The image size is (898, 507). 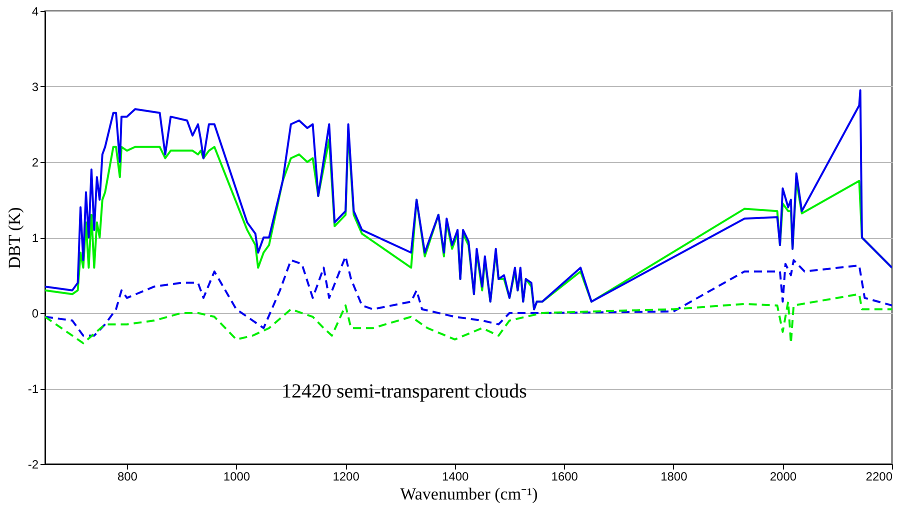 I want to click on y-axis-title: DBT (K), so click(x=14, y=238).